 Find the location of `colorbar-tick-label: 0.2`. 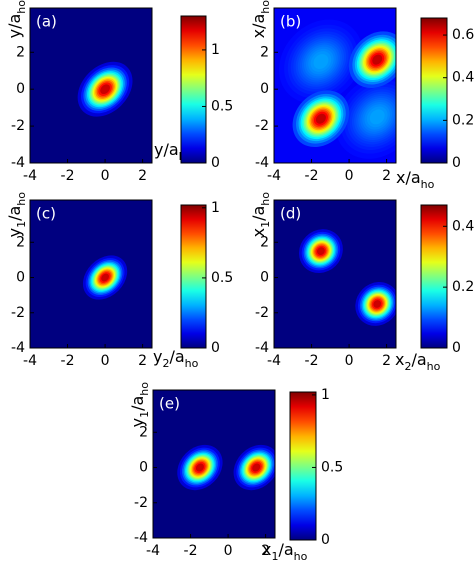

colorbar-tick-label: 0.2 is located at coordinates (463, 287).